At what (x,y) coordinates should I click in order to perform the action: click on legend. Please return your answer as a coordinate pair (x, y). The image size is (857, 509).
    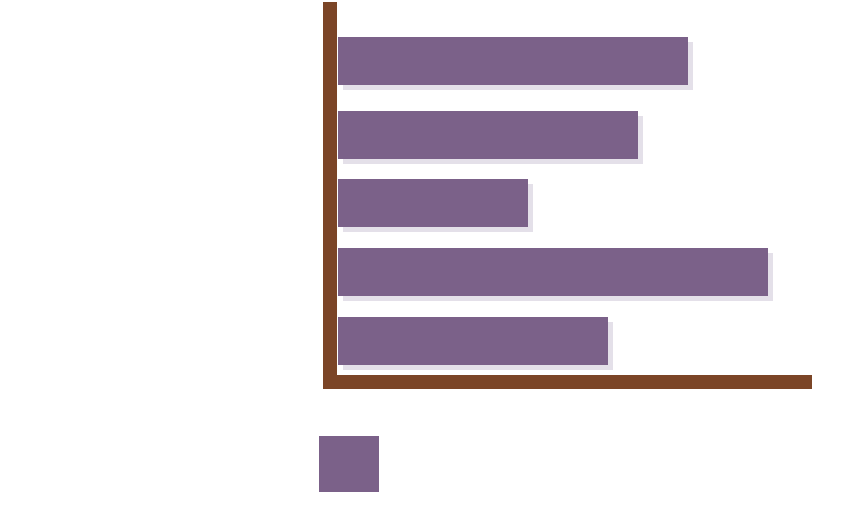
    Looking at the image, I should click on (349, 464).